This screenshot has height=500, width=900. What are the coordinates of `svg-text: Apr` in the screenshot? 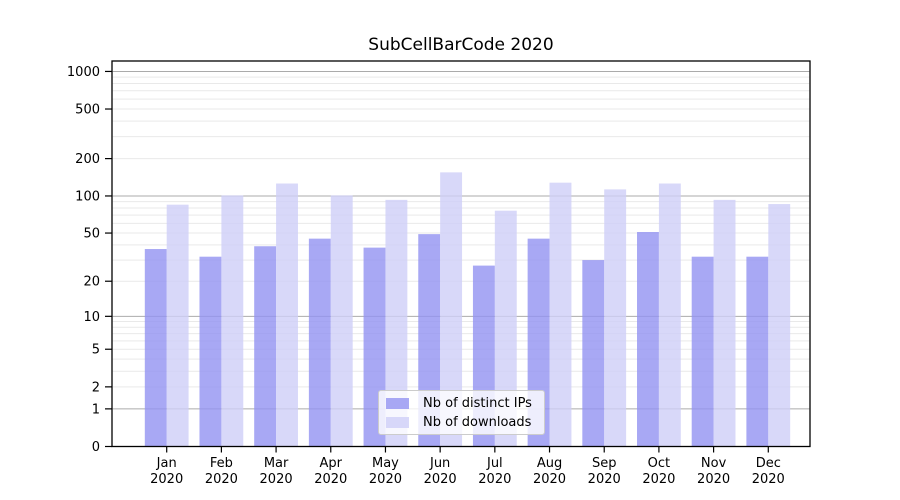 It's located at (331, 463).